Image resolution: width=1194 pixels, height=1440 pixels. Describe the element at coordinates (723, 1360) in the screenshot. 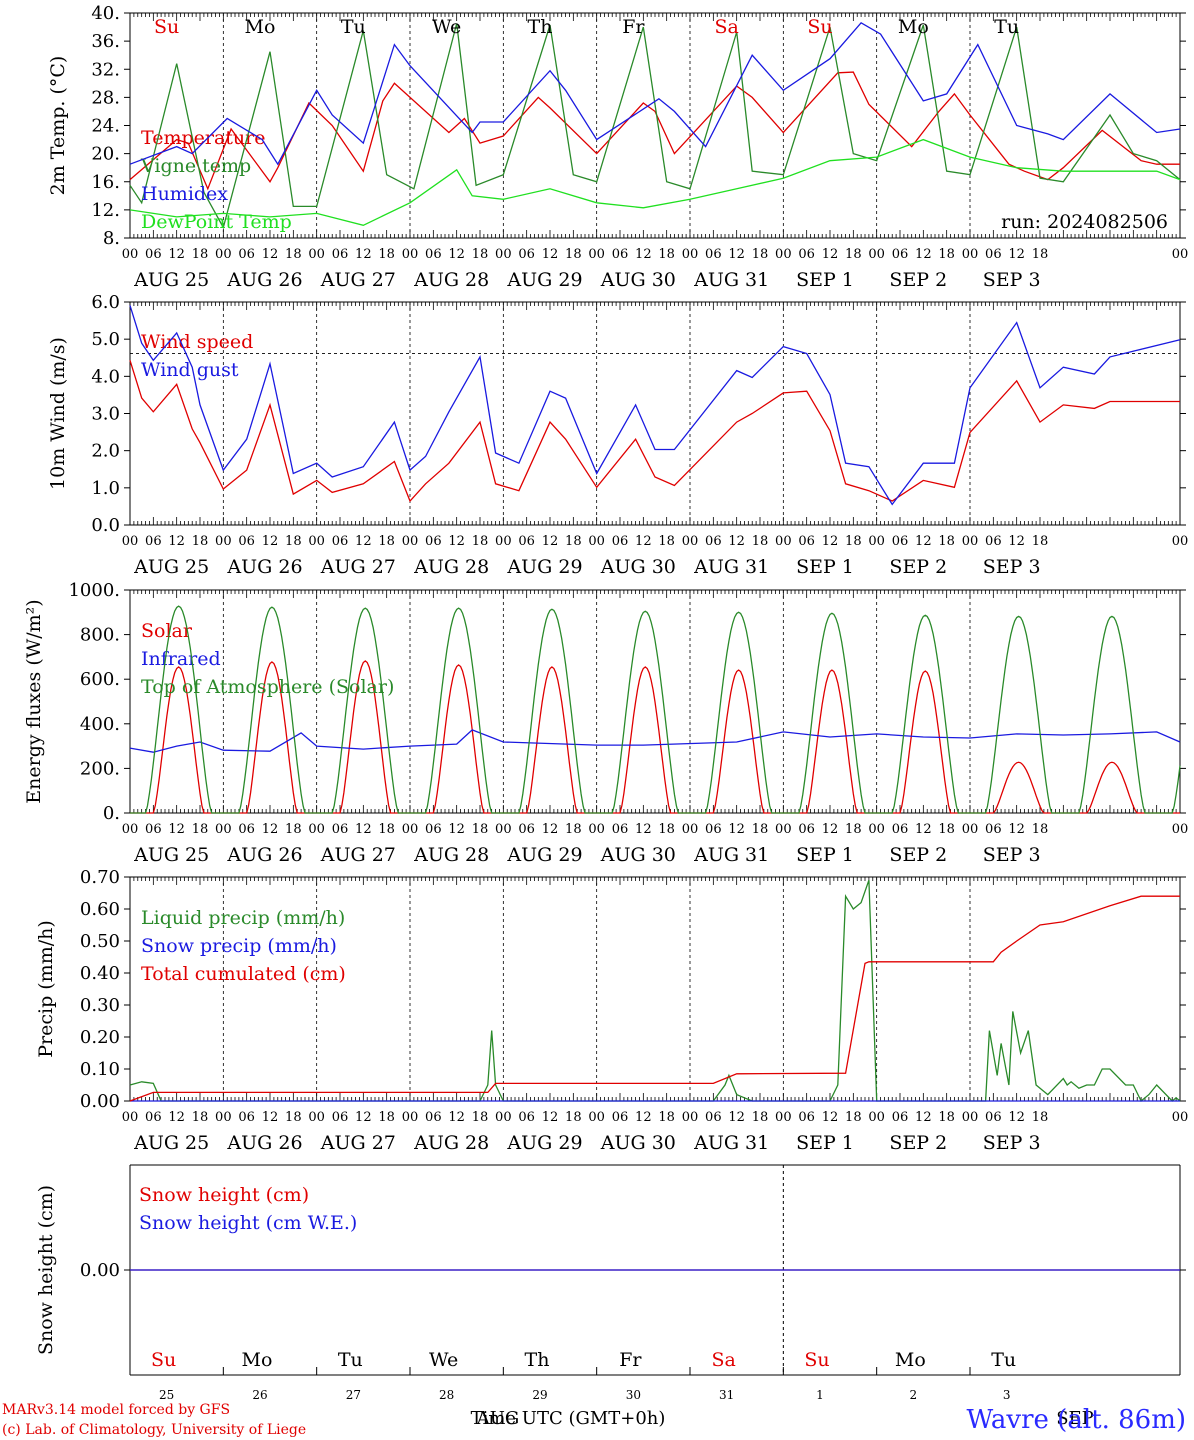

I see `weekday-label: Sa` at that location.